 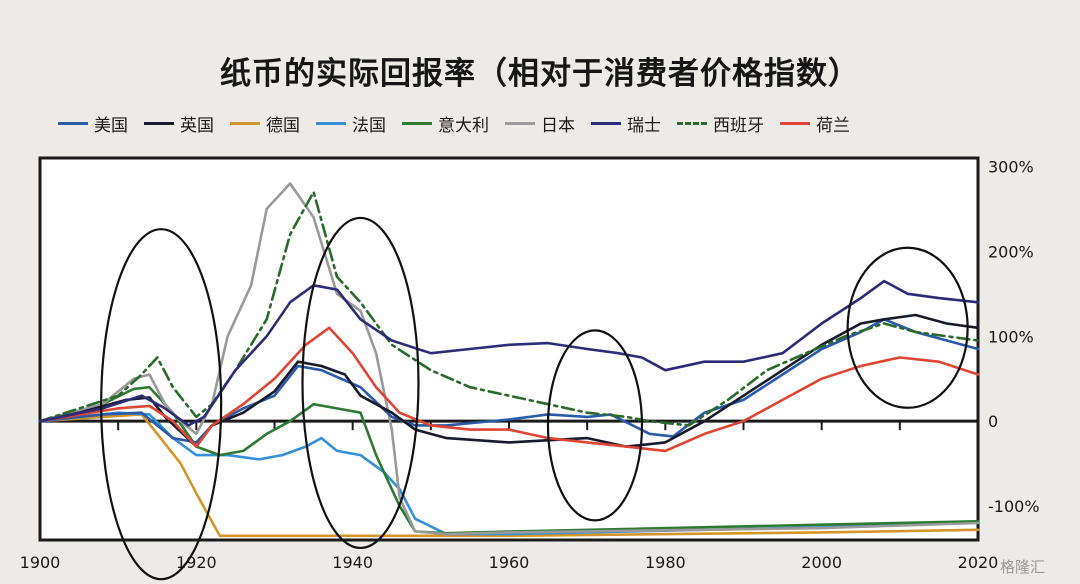 I want to click on y-tick-label: 100%, so click(x=1011, y=336).